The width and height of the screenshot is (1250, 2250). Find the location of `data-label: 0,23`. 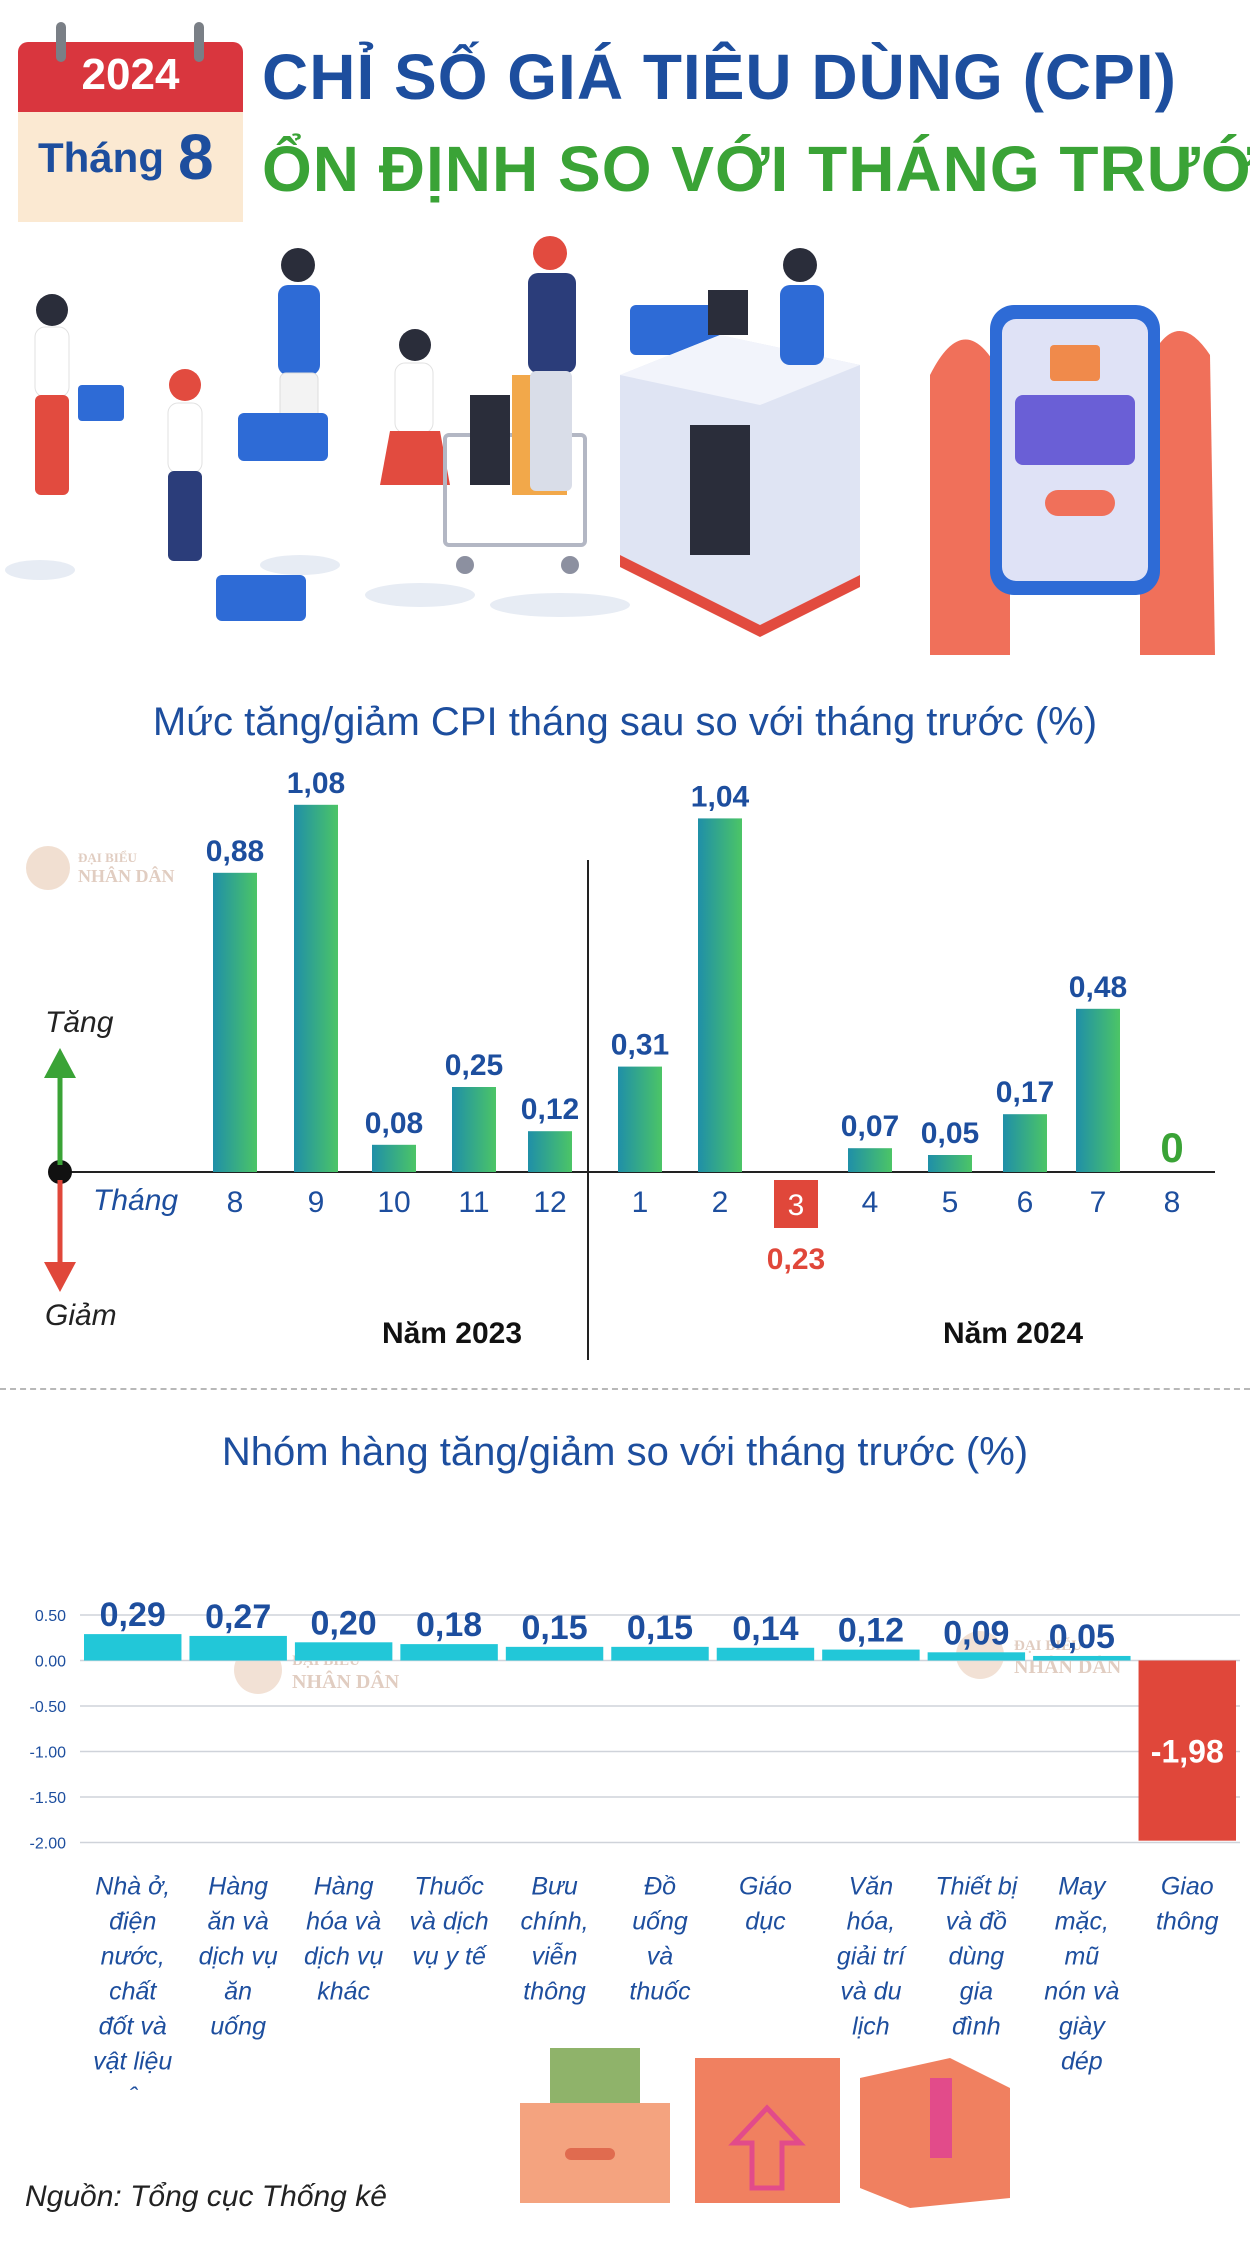

data-label: 0,23 is located at coordinates (796, 1259).